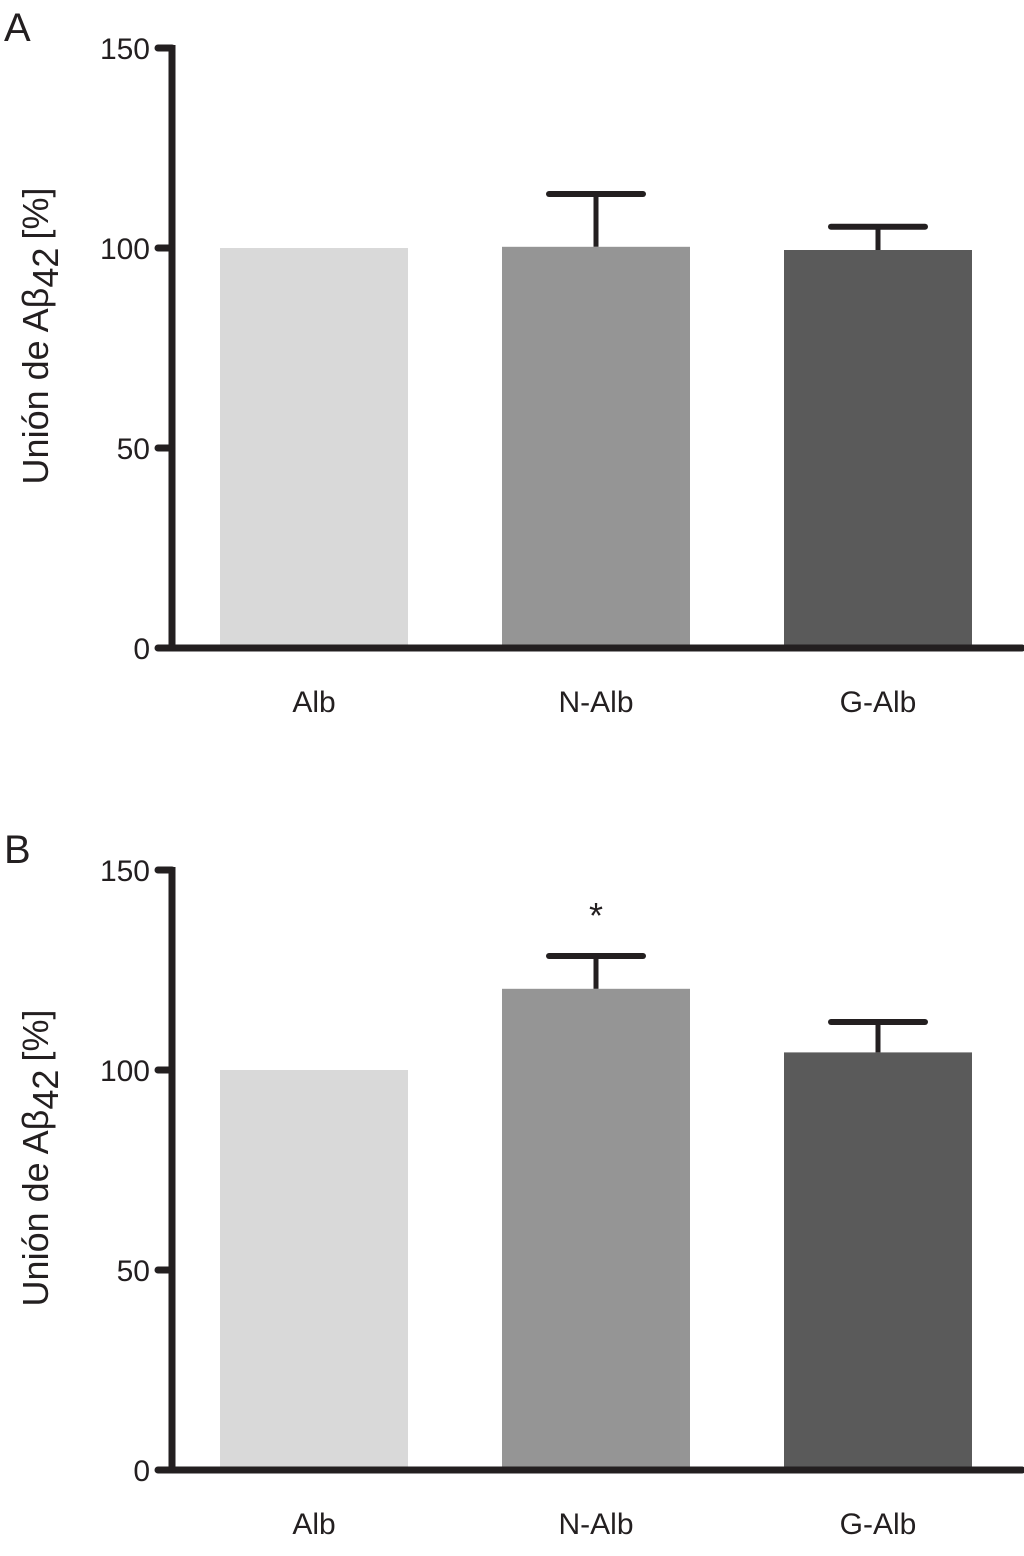 The image size is (1024, 1556). I want to click on significance-marker: *, so click(596, 915).